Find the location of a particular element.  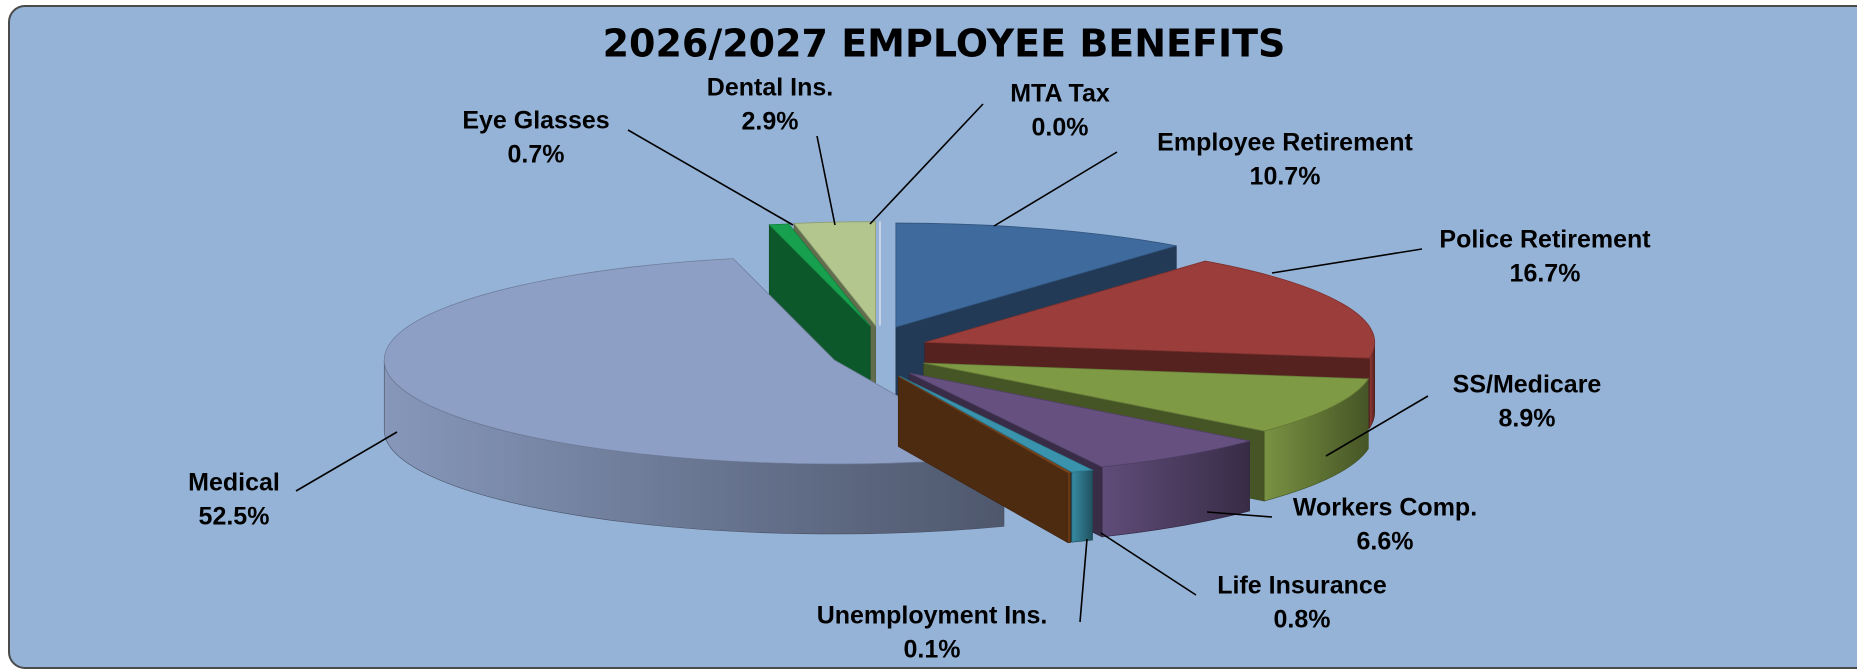

data-label-name: Employee Retirement is located at coordinates (1285, 143).